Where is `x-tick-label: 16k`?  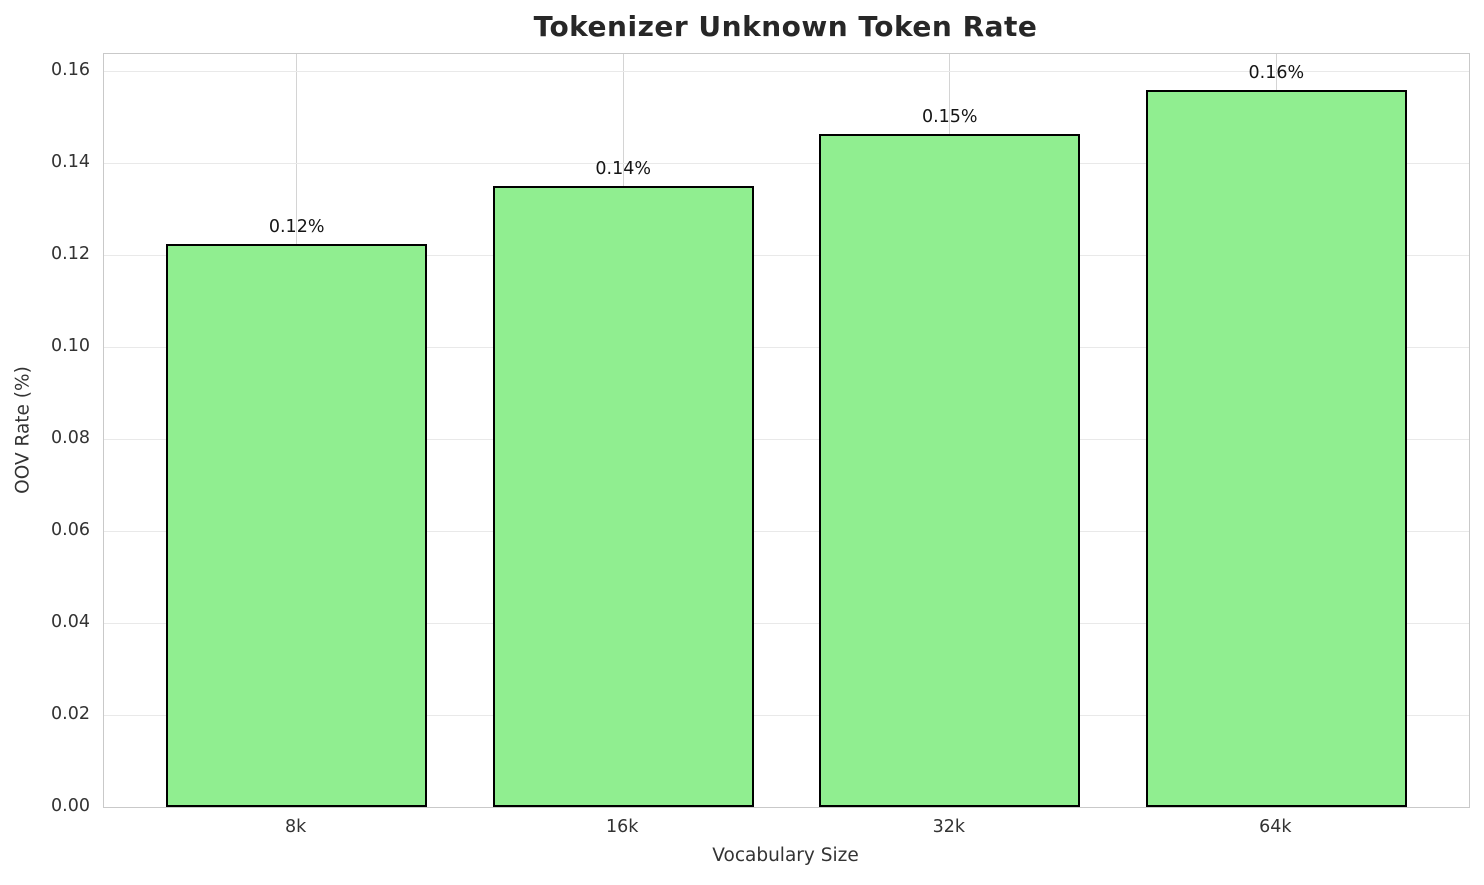 x-tick-label: 16k is located at coordinates (622, 827).